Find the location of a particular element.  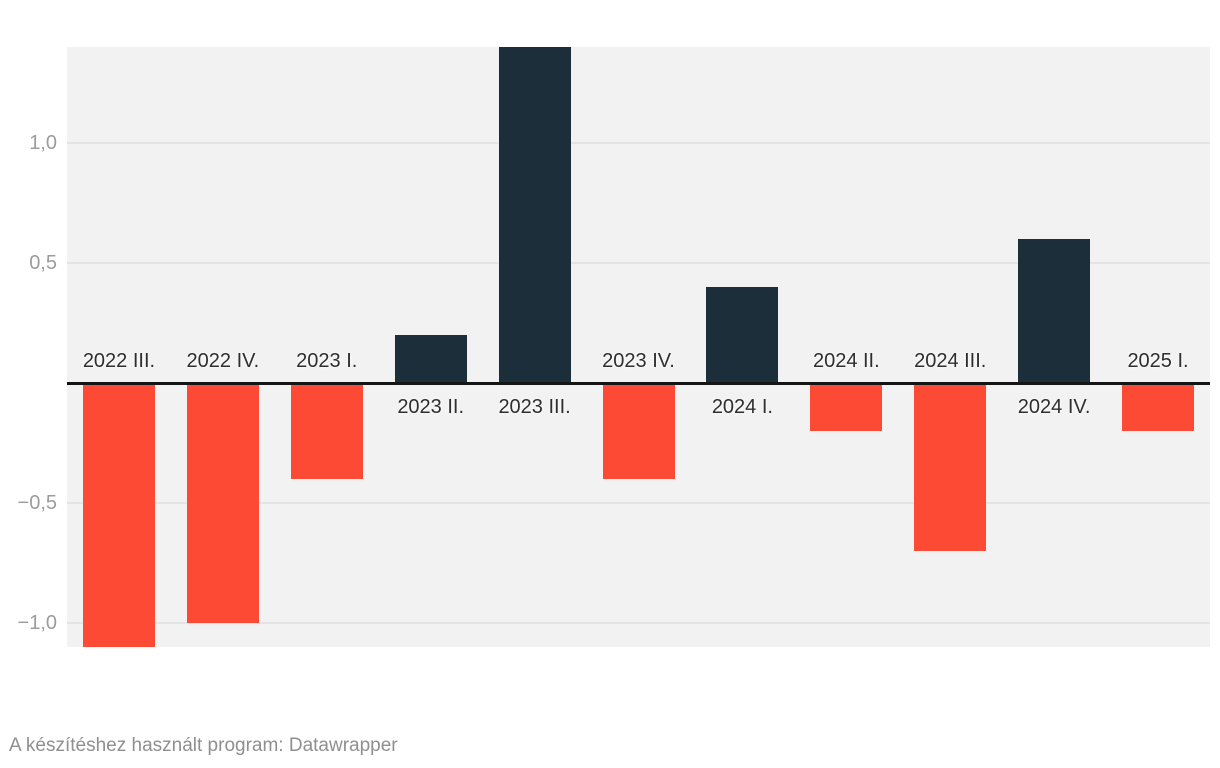

y-axis: 1,0 0,5 −0,5 −1,0 is located at coordinates (28, 384).